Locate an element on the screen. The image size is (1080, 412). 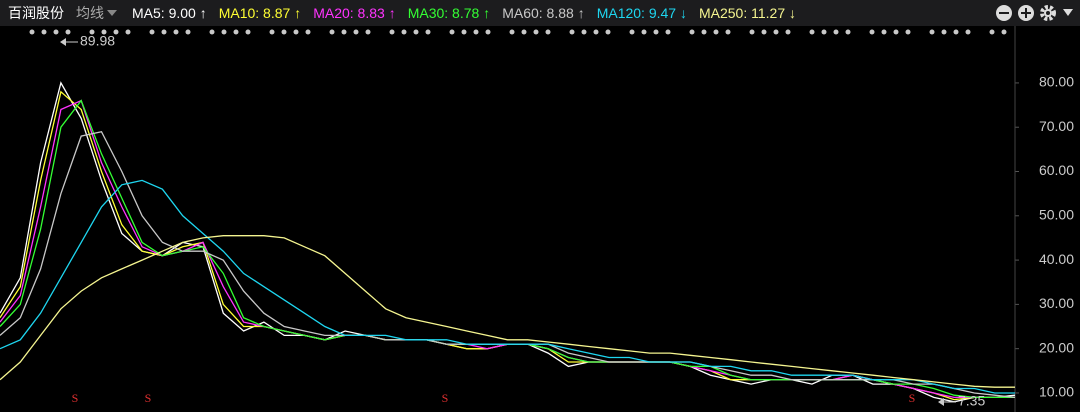
toolbar is located at coordinates (1034, 13).